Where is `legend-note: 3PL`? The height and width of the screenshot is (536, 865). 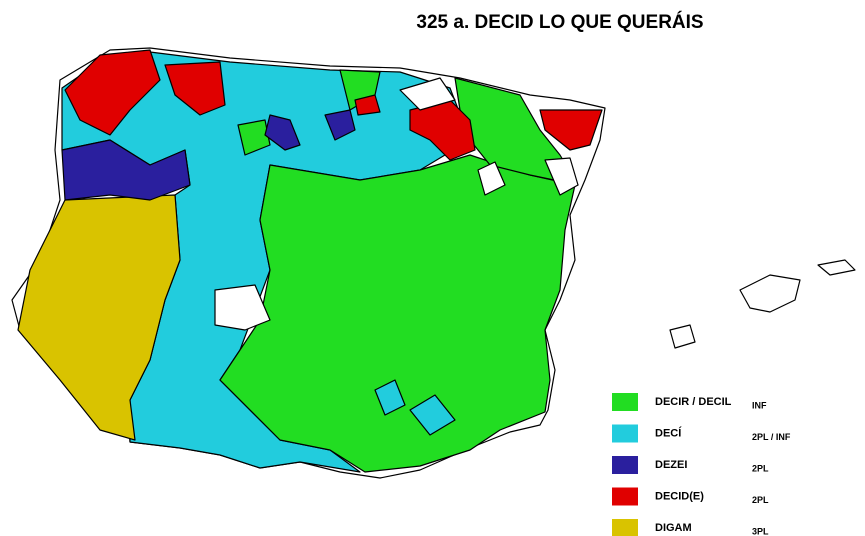
legend-note: 3PL is located at coordinates (760, 531).